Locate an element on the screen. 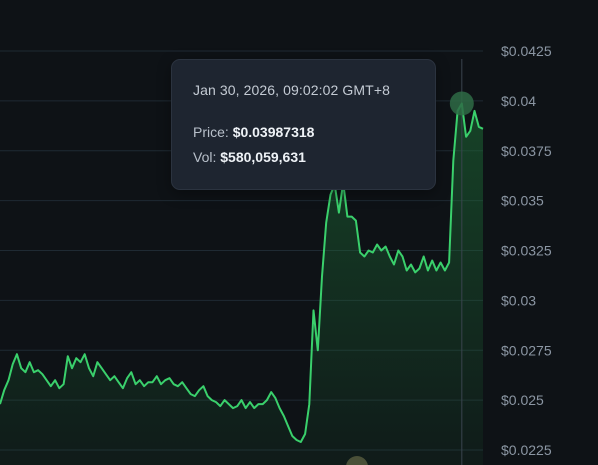  y-tick-label: $0.025 is located at coordinates (522, 400).